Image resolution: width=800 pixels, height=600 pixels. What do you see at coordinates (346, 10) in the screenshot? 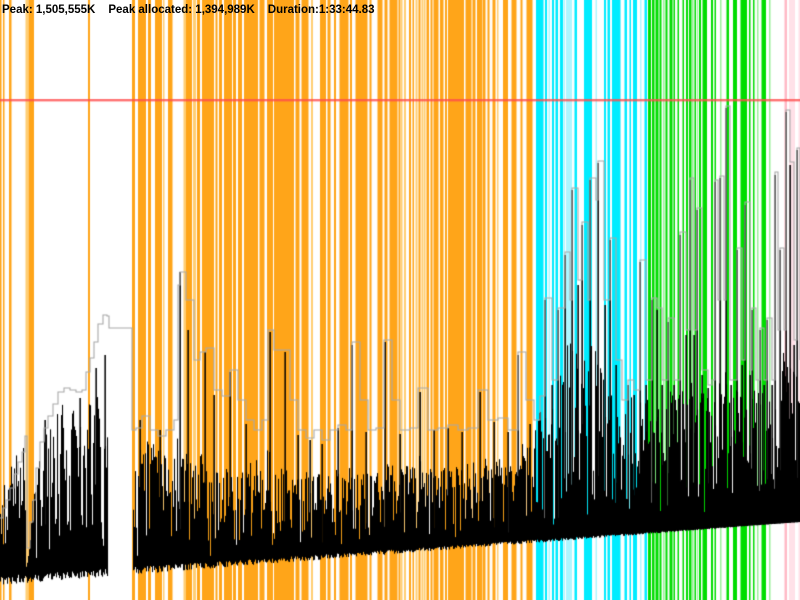
I see `duration-value: 1:33:44.83` at bounding box center [346, 10].